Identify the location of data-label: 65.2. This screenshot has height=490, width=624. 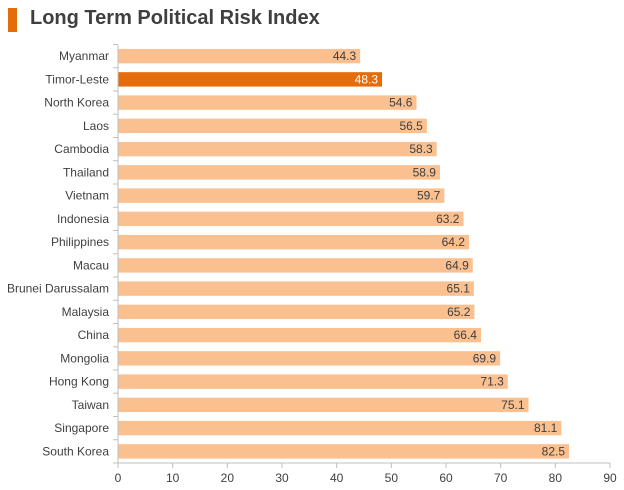
(459, 312).